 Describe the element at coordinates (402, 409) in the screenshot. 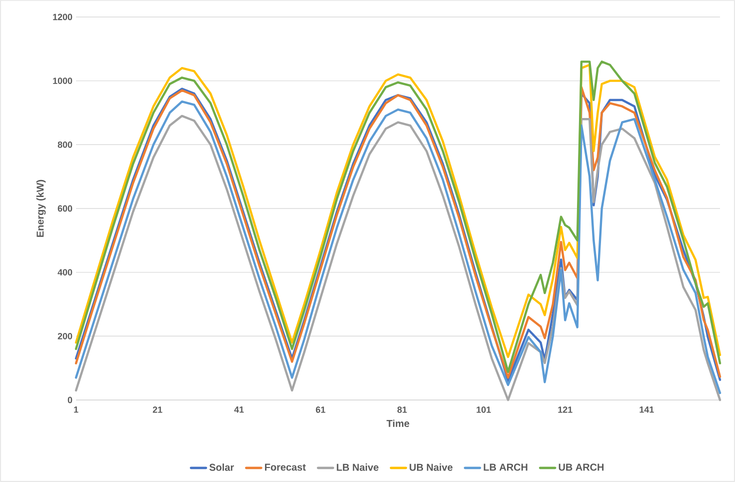

I see `x-tick-label: 81` at that location.